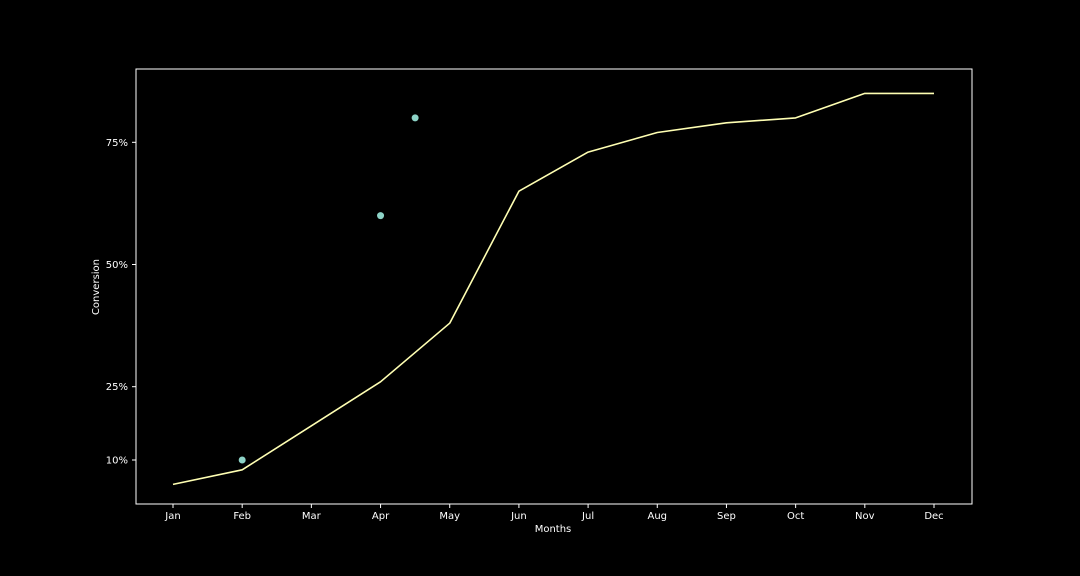  What do you see at coordinates (381, 516) in the screenshot?
I see `x-tick-label: Apr` at bounding box center [381, 516].